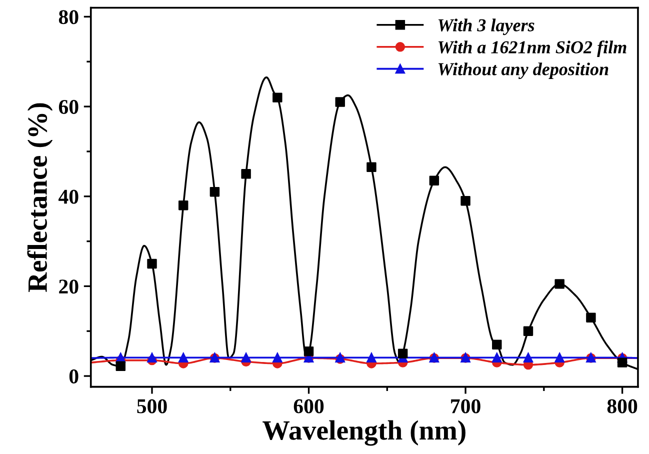  Describe the element at coordinates (68, 107) in the screenshot. I see `y-tick-label: 60` at that location.